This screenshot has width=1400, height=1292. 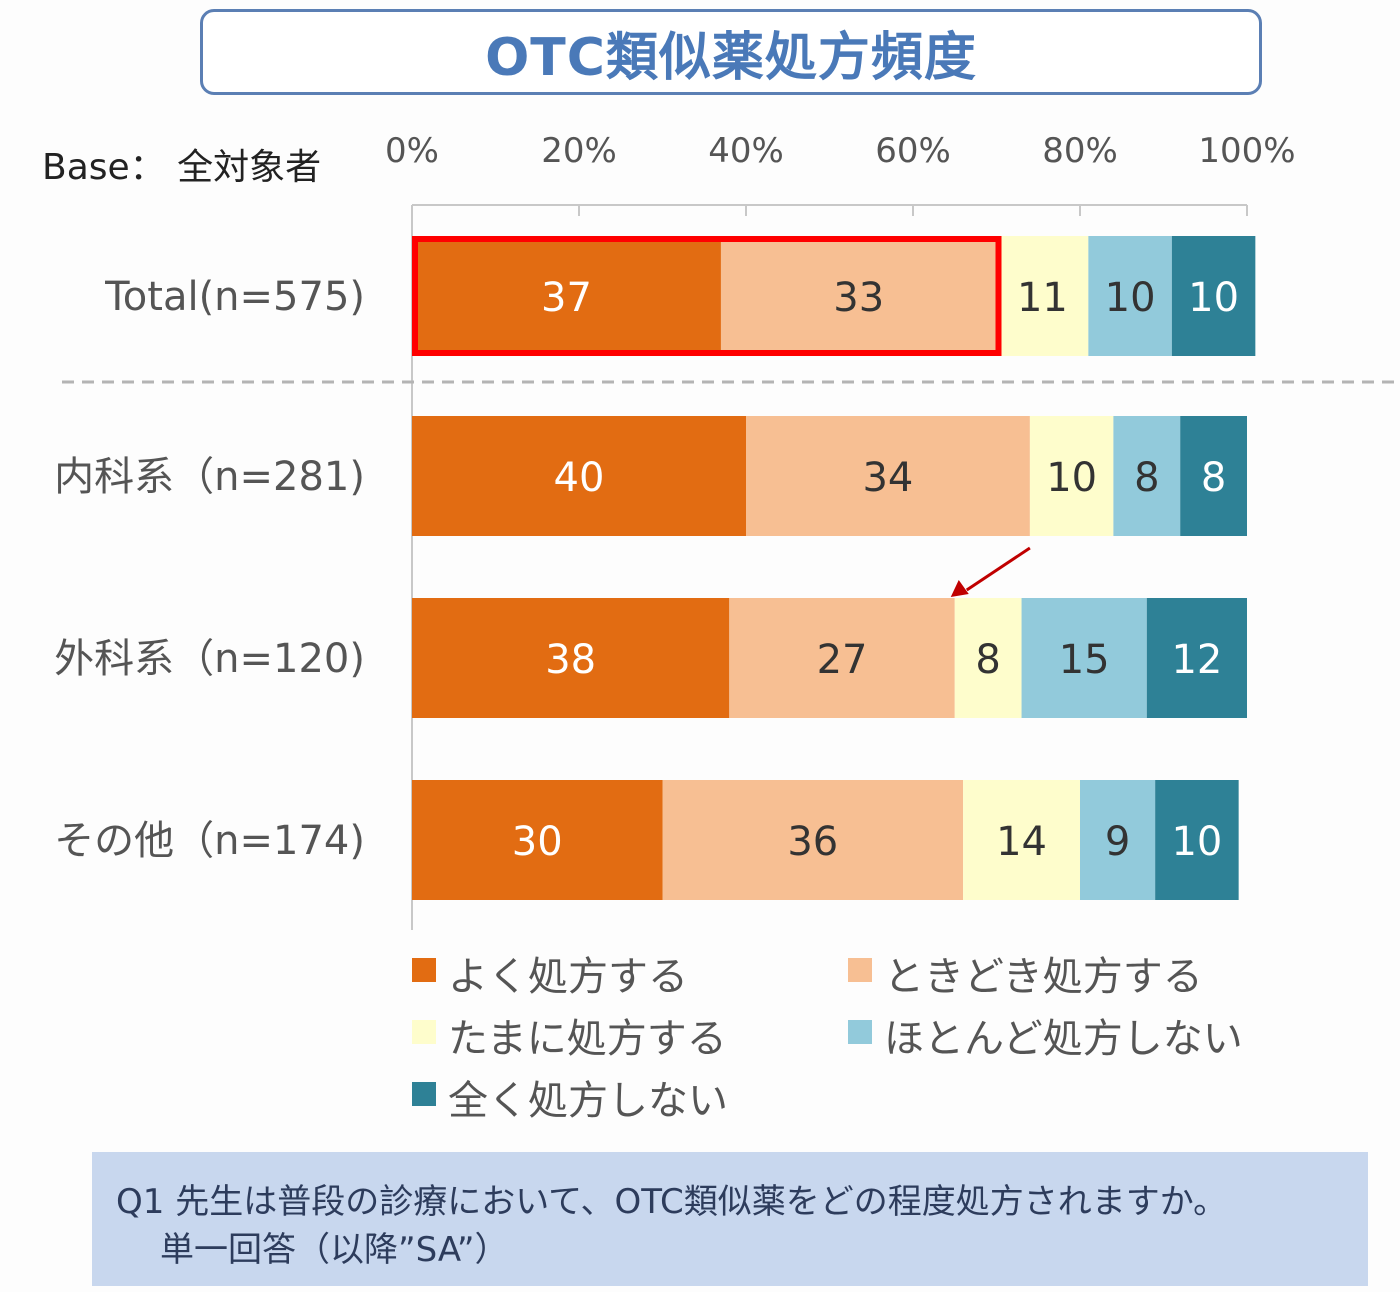 I want to click on data-label: 34, so click(x=887, y=478).